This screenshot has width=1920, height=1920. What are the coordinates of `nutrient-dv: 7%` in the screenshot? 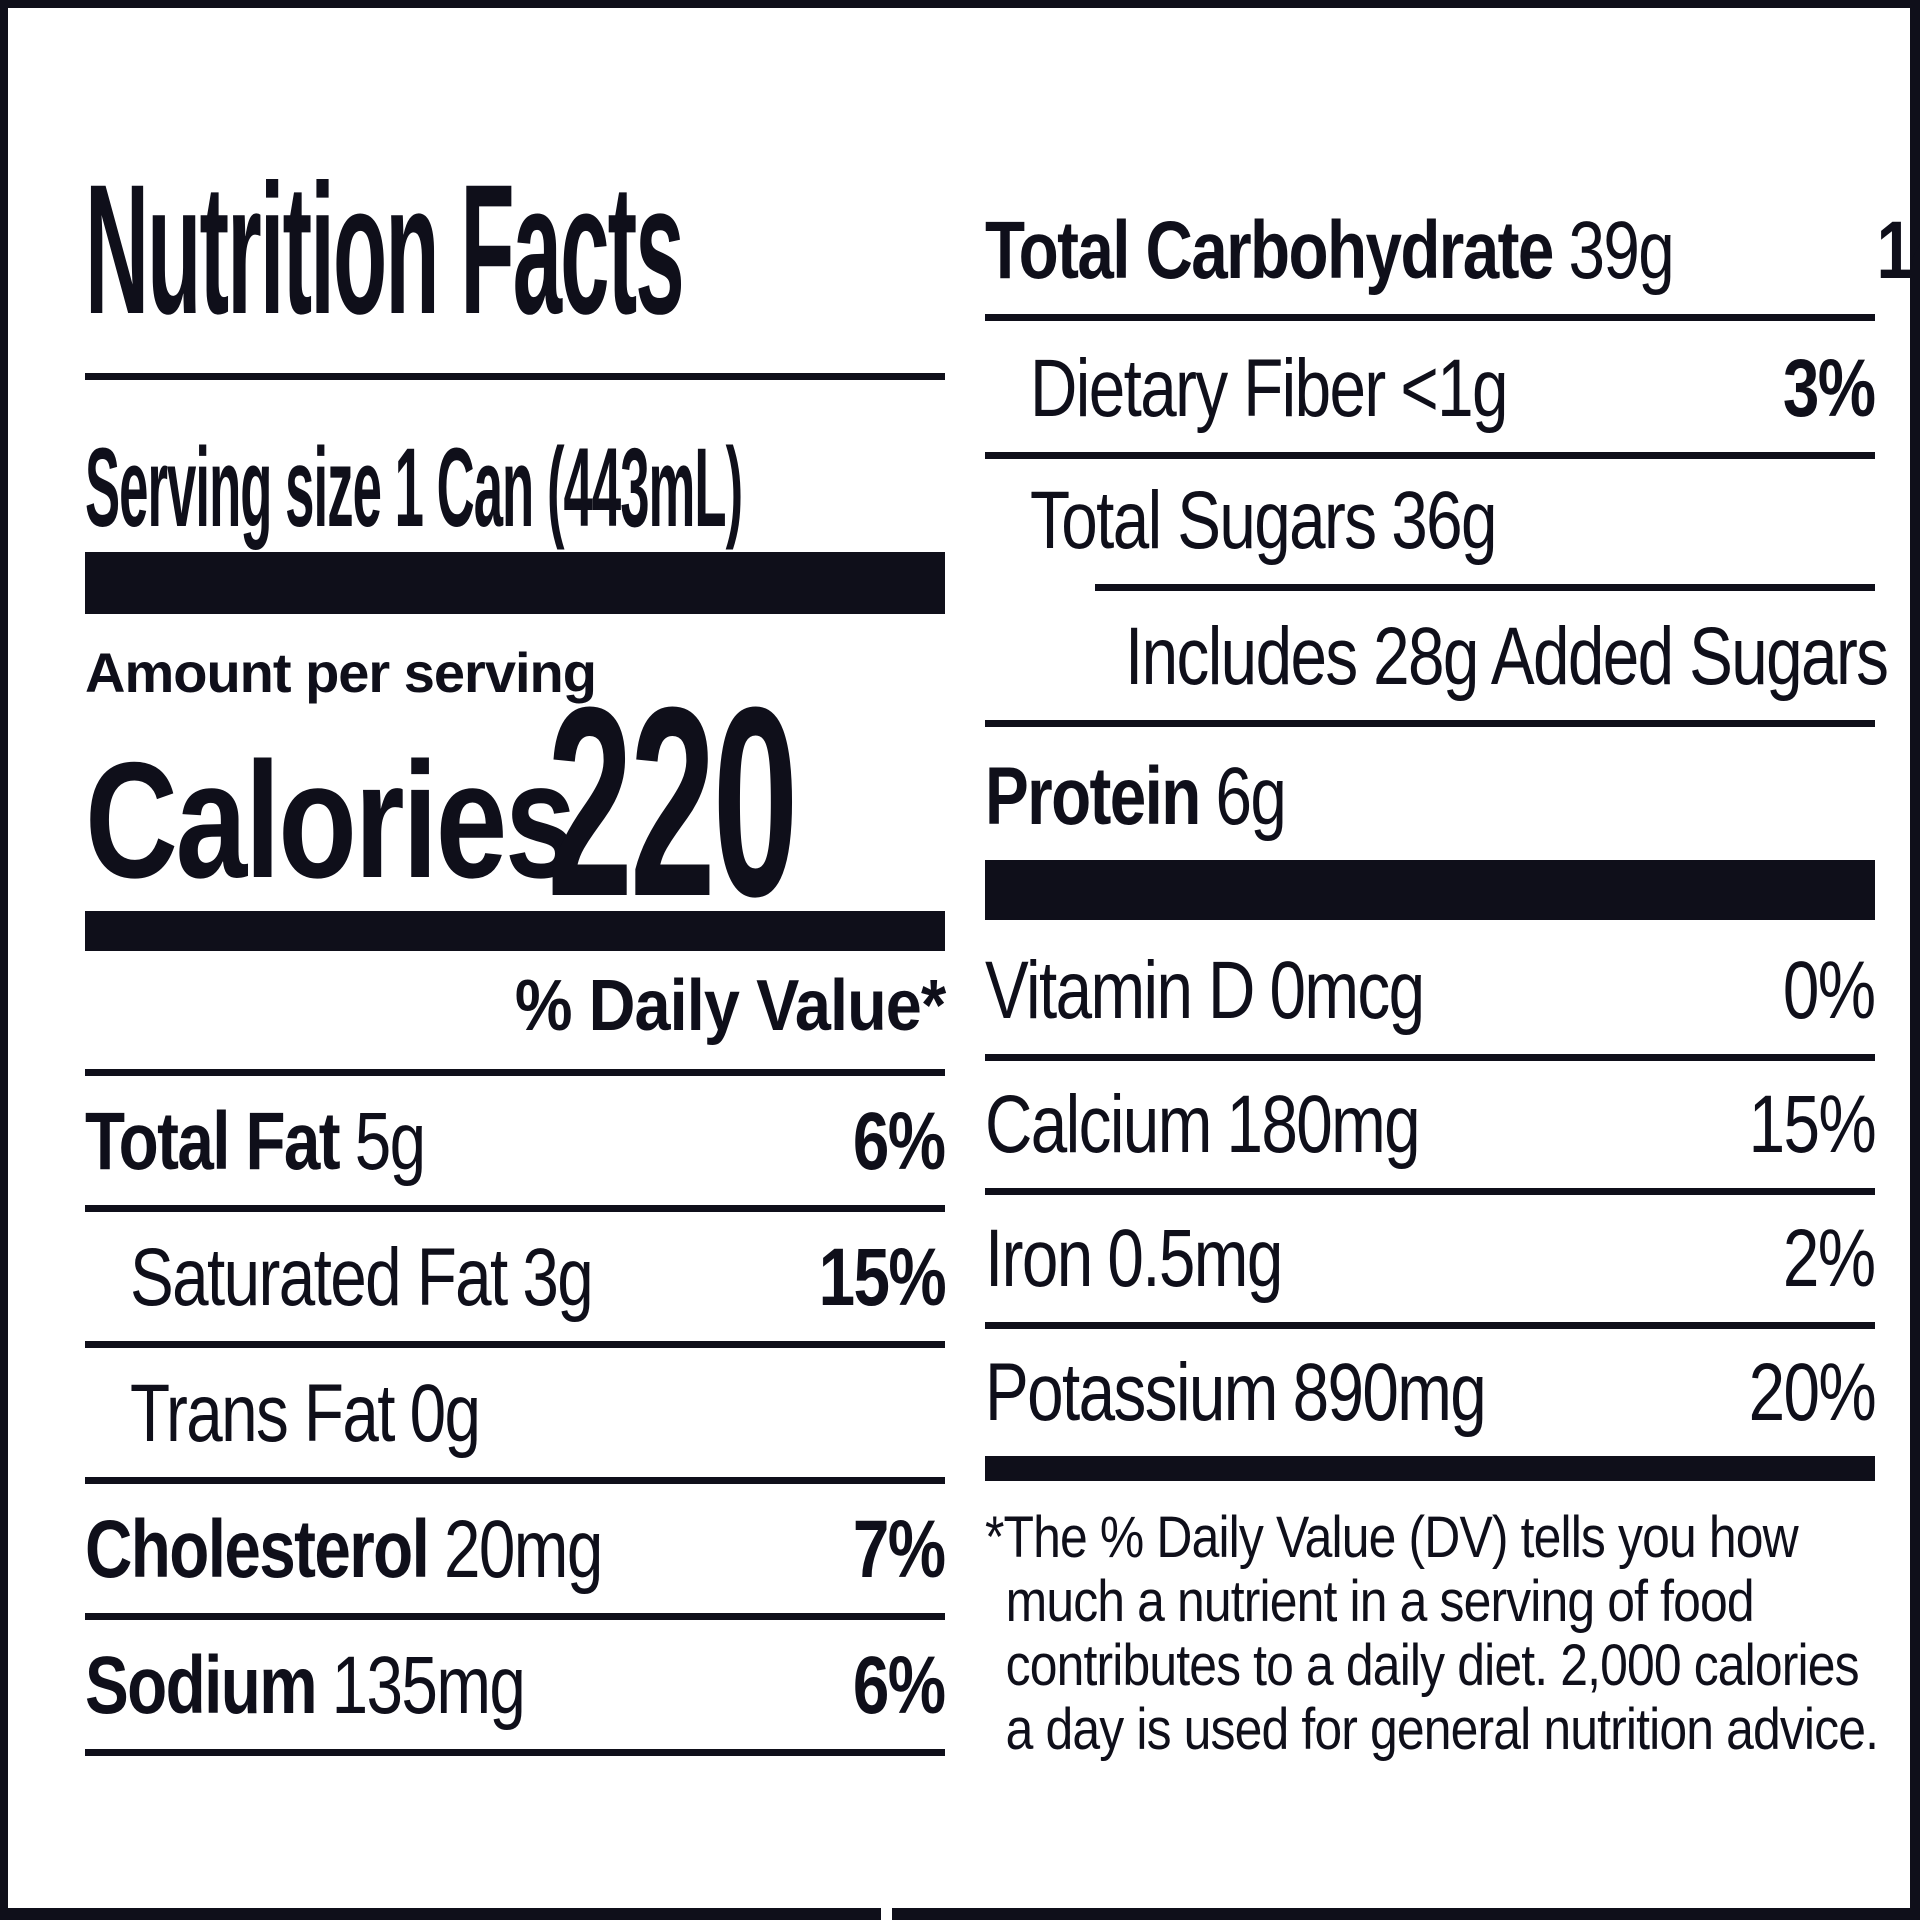 It's located at (899, 1549).